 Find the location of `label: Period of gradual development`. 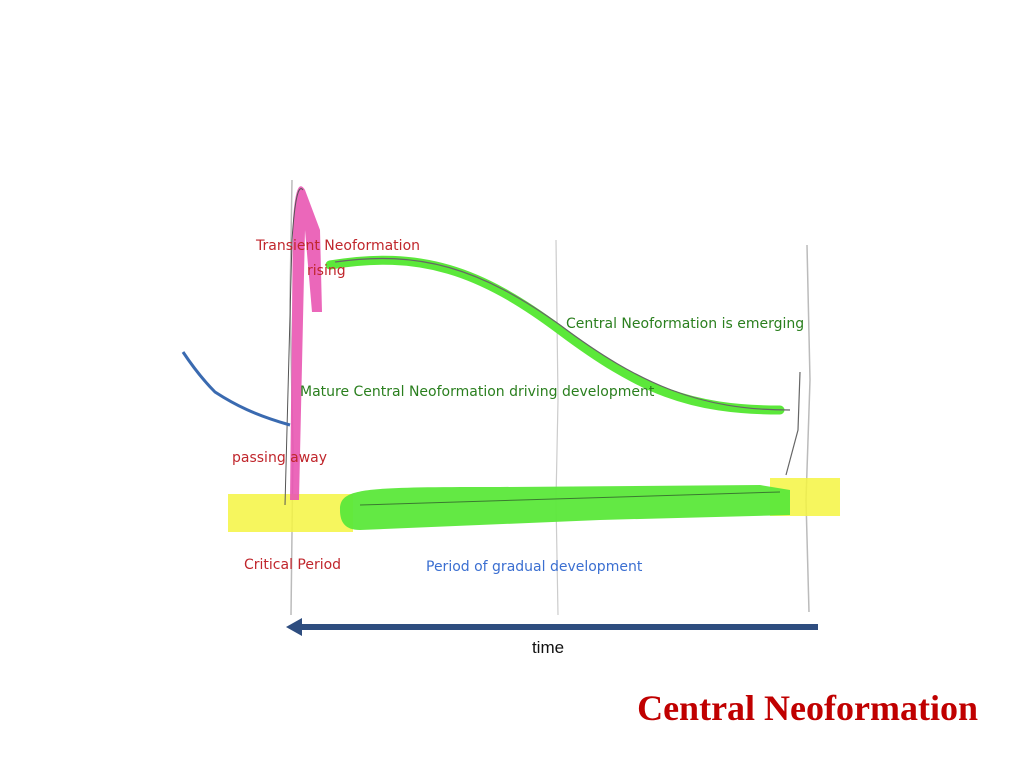

label: Period of gradual development is located at coordinates (534, 567).